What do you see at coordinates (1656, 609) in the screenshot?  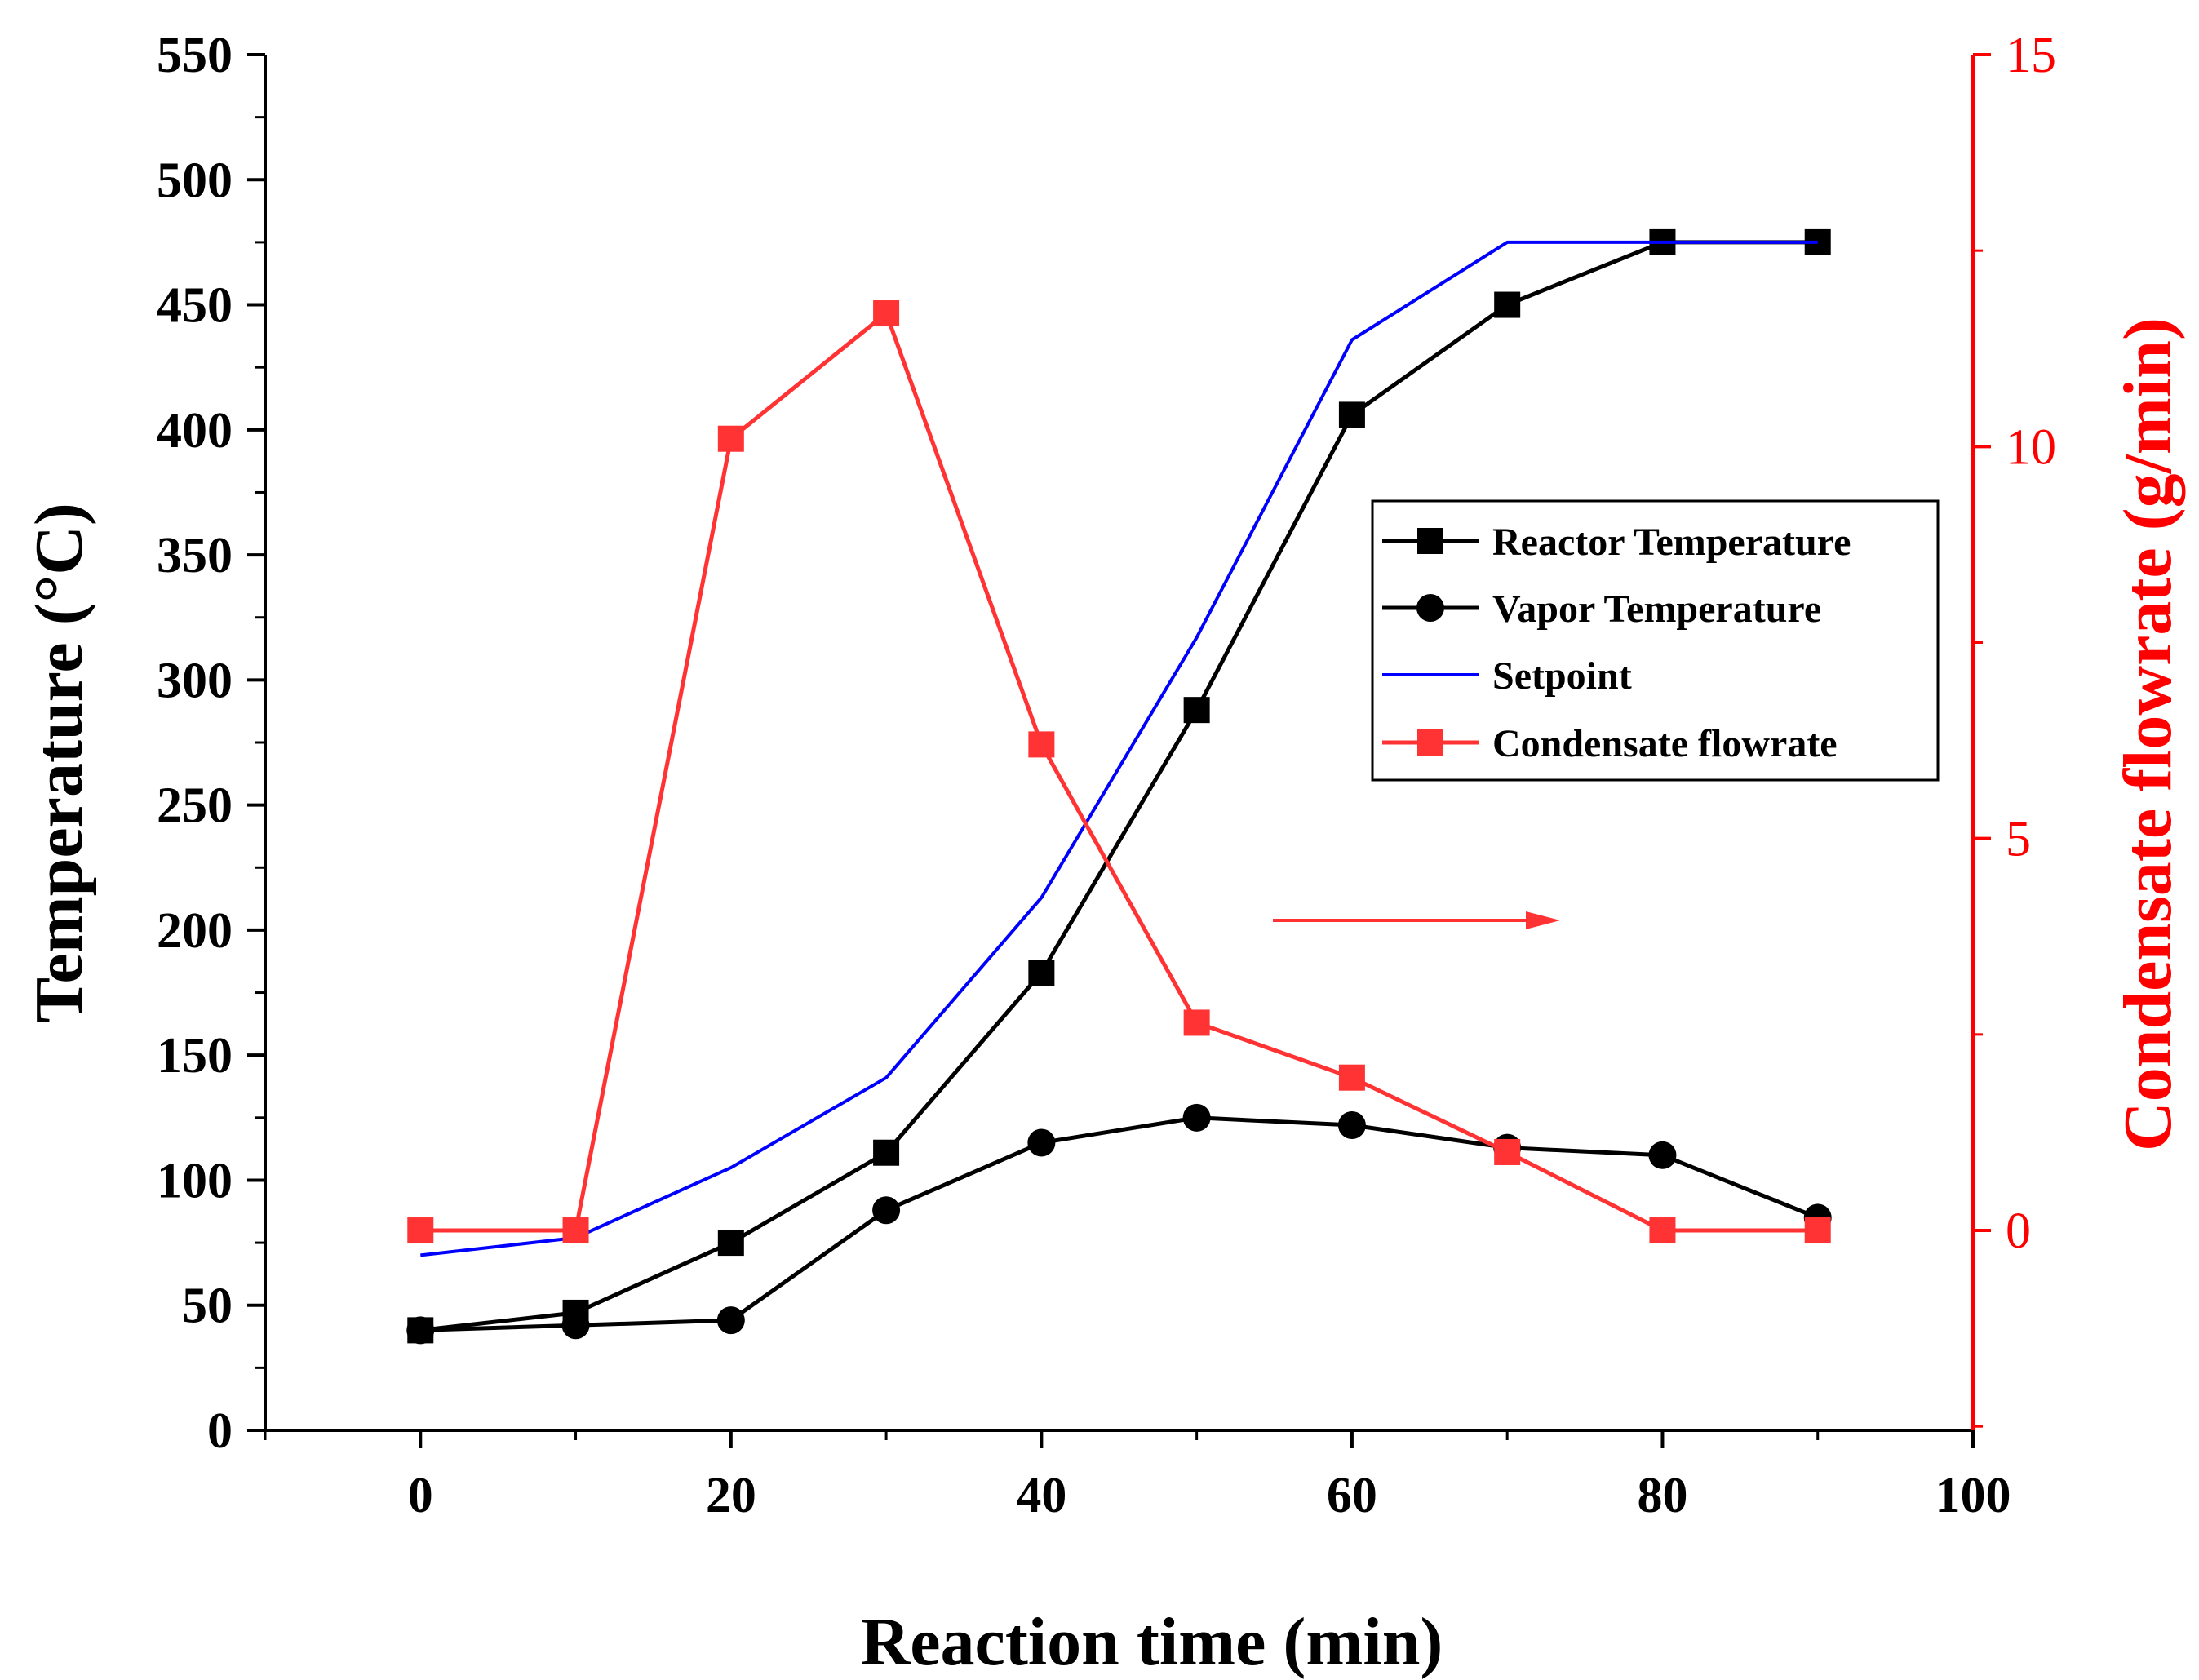 I see `legend-label-1: Vapor Temperature` at bounding box center [1656, 609].